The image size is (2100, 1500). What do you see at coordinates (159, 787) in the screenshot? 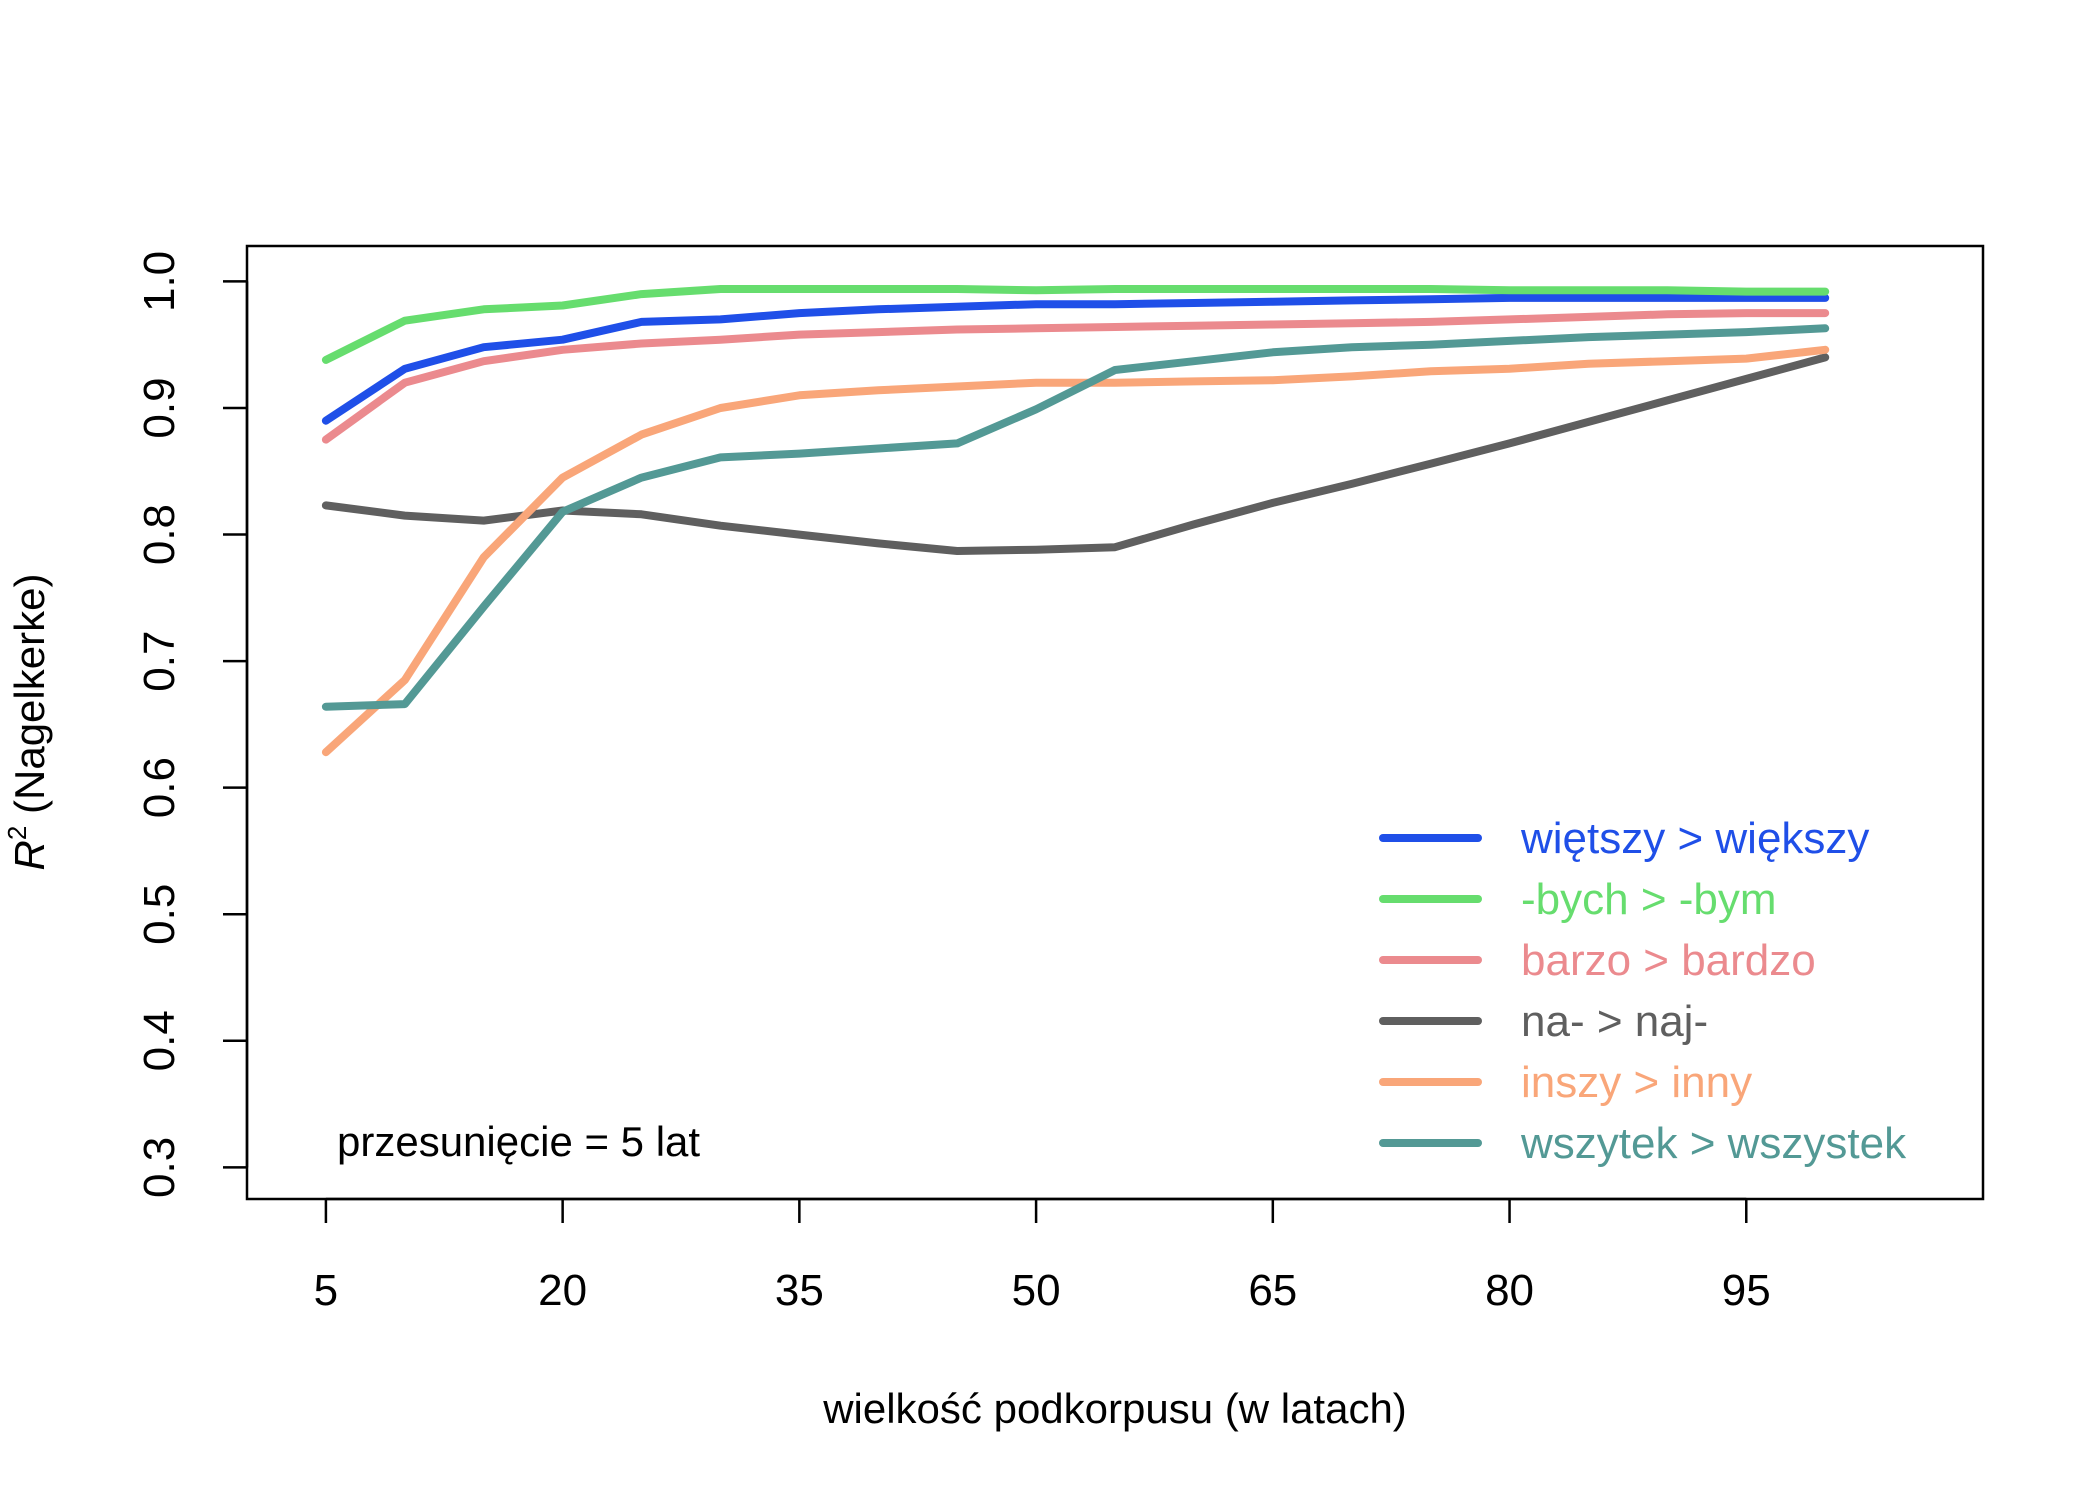
I see `y-tick-label: 0.6` at bounding box center [159, 787].